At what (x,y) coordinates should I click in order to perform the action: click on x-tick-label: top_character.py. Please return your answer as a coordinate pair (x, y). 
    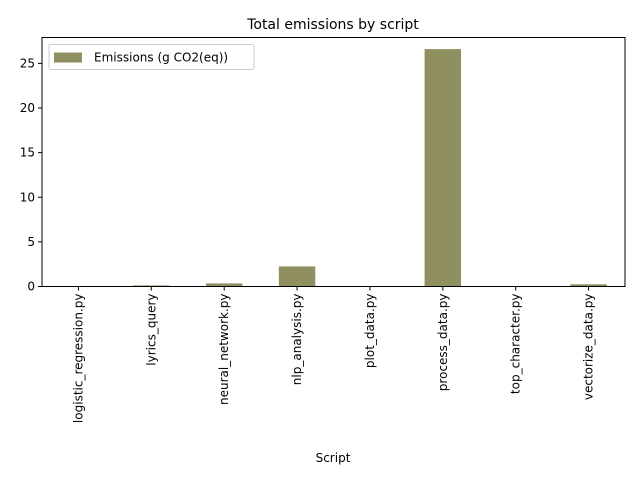
    Looking at the image, I should click on (516, 344).